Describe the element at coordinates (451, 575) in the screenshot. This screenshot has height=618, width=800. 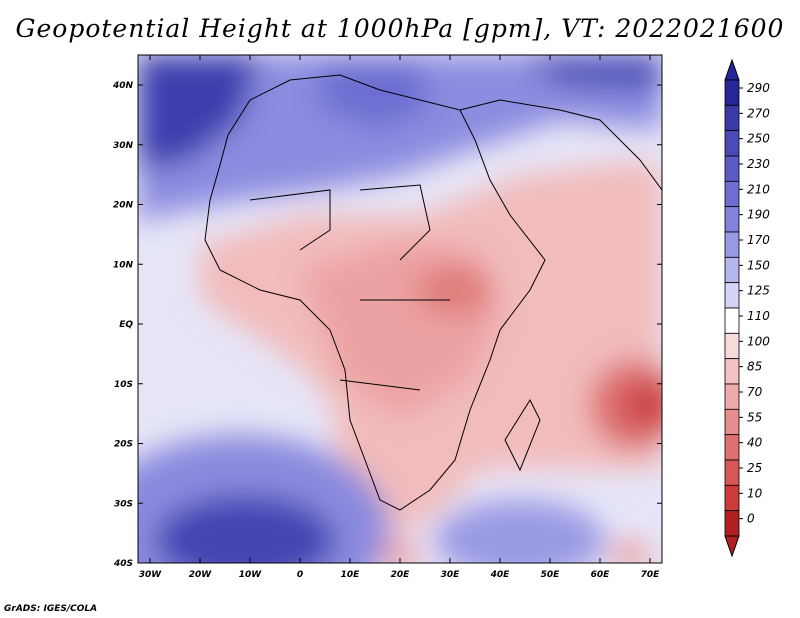
I see `lon-tick-label: 30E` at that location.